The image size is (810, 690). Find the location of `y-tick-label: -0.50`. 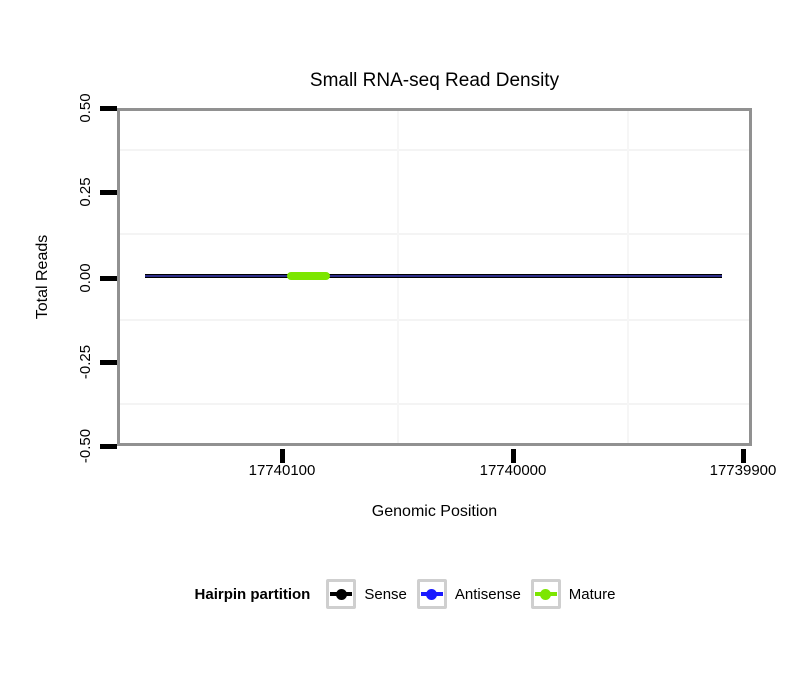

y-tick-label: -0.50 is located at coordinates (85, 446).